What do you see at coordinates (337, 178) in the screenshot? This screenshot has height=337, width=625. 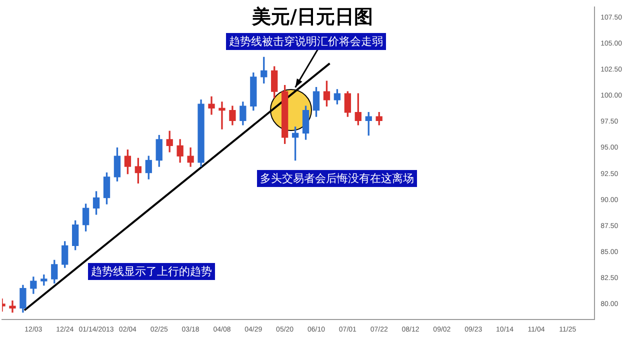 I see `annotation: 多头交易者会后悔没有在这离场` at bounding box center [337, 178].